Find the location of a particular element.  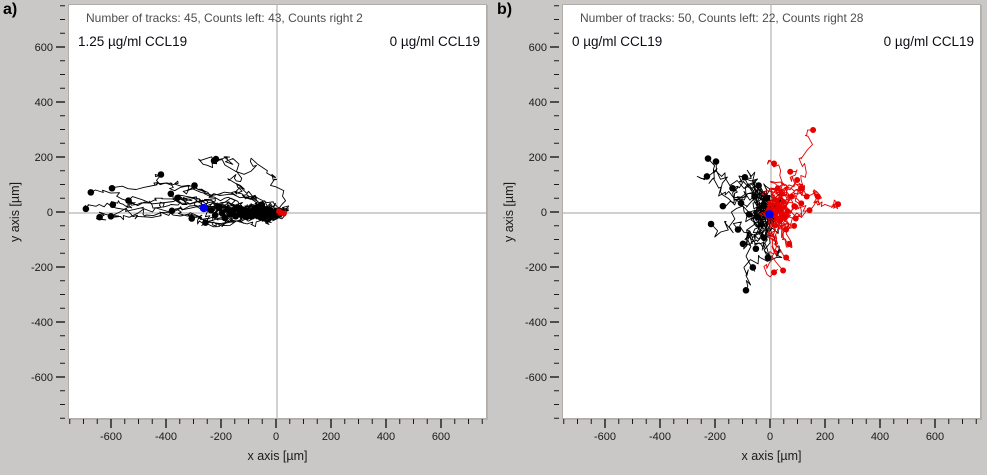

panel-a-label: a) is located at coordinates (10, 9).